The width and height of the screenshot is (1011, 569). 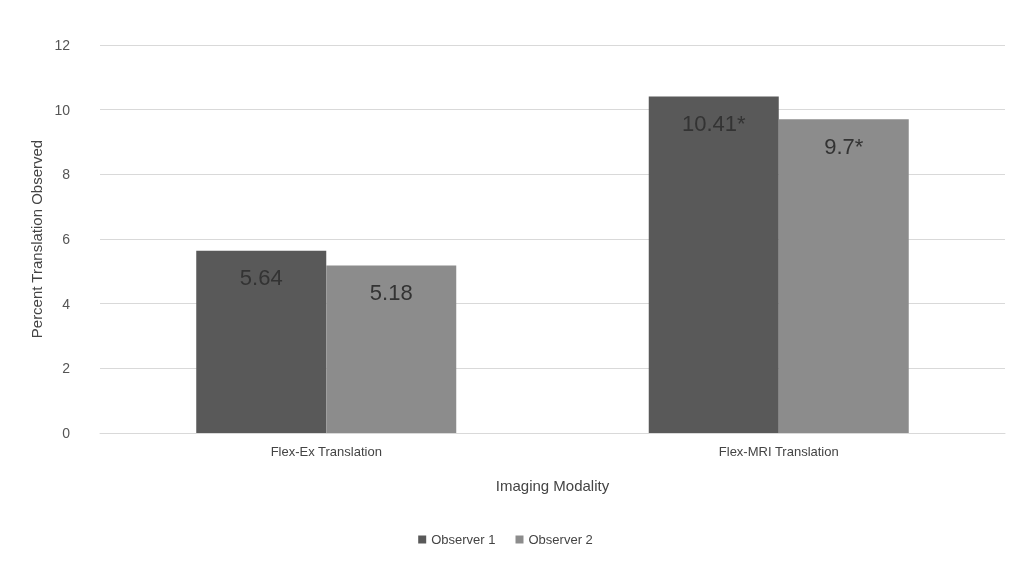 What do you see at coordinates (66, 239) in the screenshot?
I see `y-tick-label: 6` at bounding box center [66, 239].